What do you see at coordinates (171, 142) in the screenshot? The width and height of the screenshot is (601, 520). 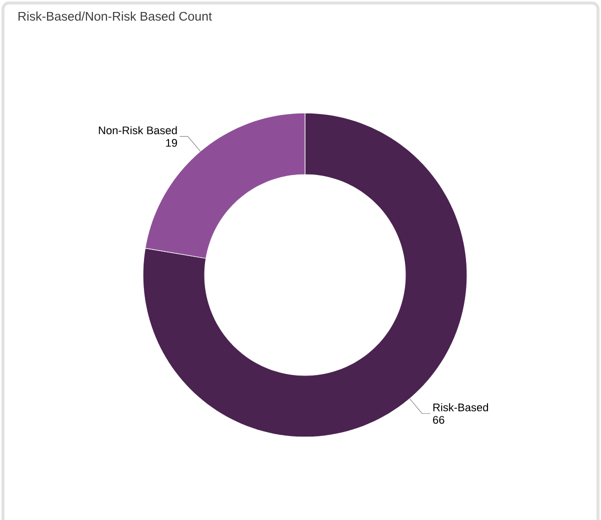 I see `data-label: 19` at bounding box center [171, 142].